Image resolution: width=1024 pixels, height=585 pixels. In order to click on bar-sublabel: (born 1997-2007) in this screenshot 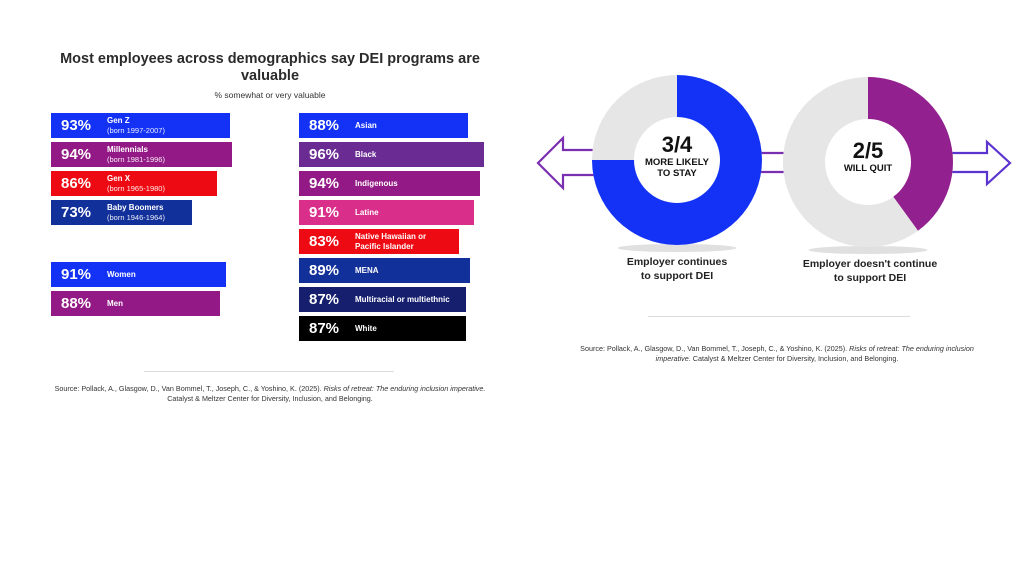, I will do `click(136, 130)`.